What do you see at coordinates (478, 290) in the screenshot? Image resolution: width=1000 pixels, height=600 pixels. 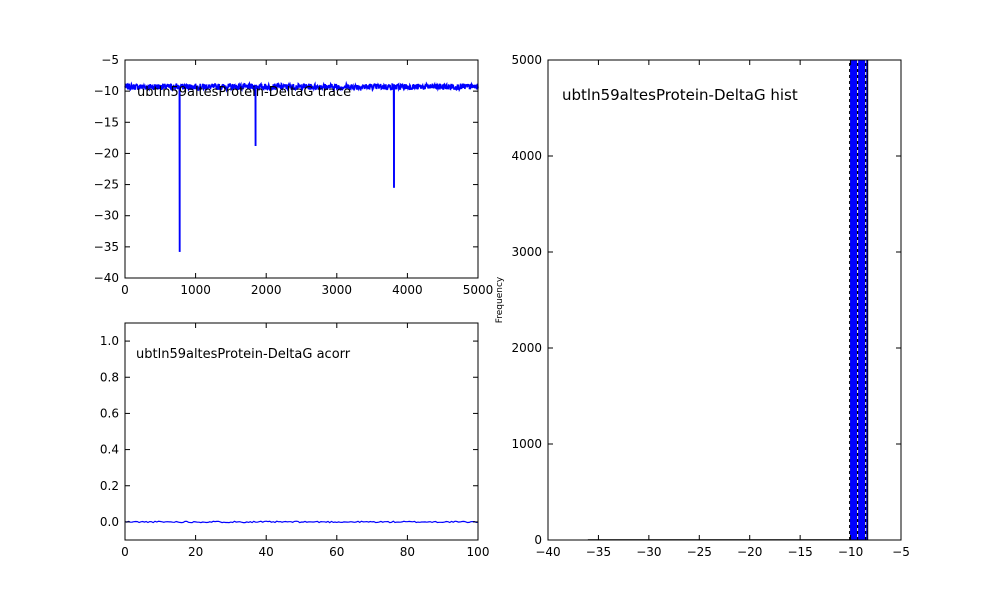 I see `trace-xtick-label: 5000` at bounding box center [478, 290].